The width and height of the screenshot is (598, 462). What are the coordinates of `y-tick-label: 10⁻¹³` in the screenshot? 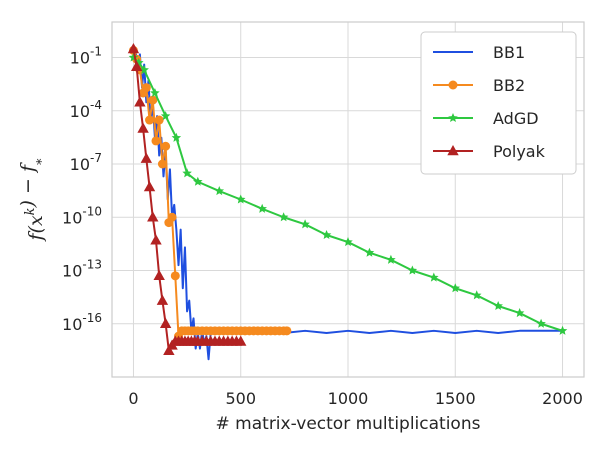 It's located at (82, 269).